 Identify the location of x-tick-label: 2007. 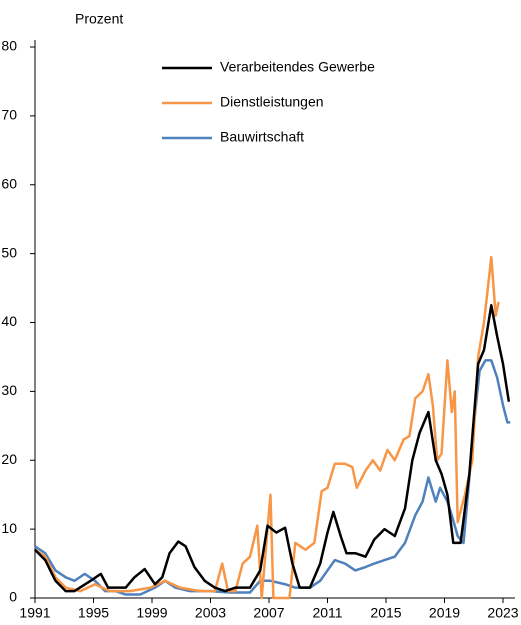
(268, 613).